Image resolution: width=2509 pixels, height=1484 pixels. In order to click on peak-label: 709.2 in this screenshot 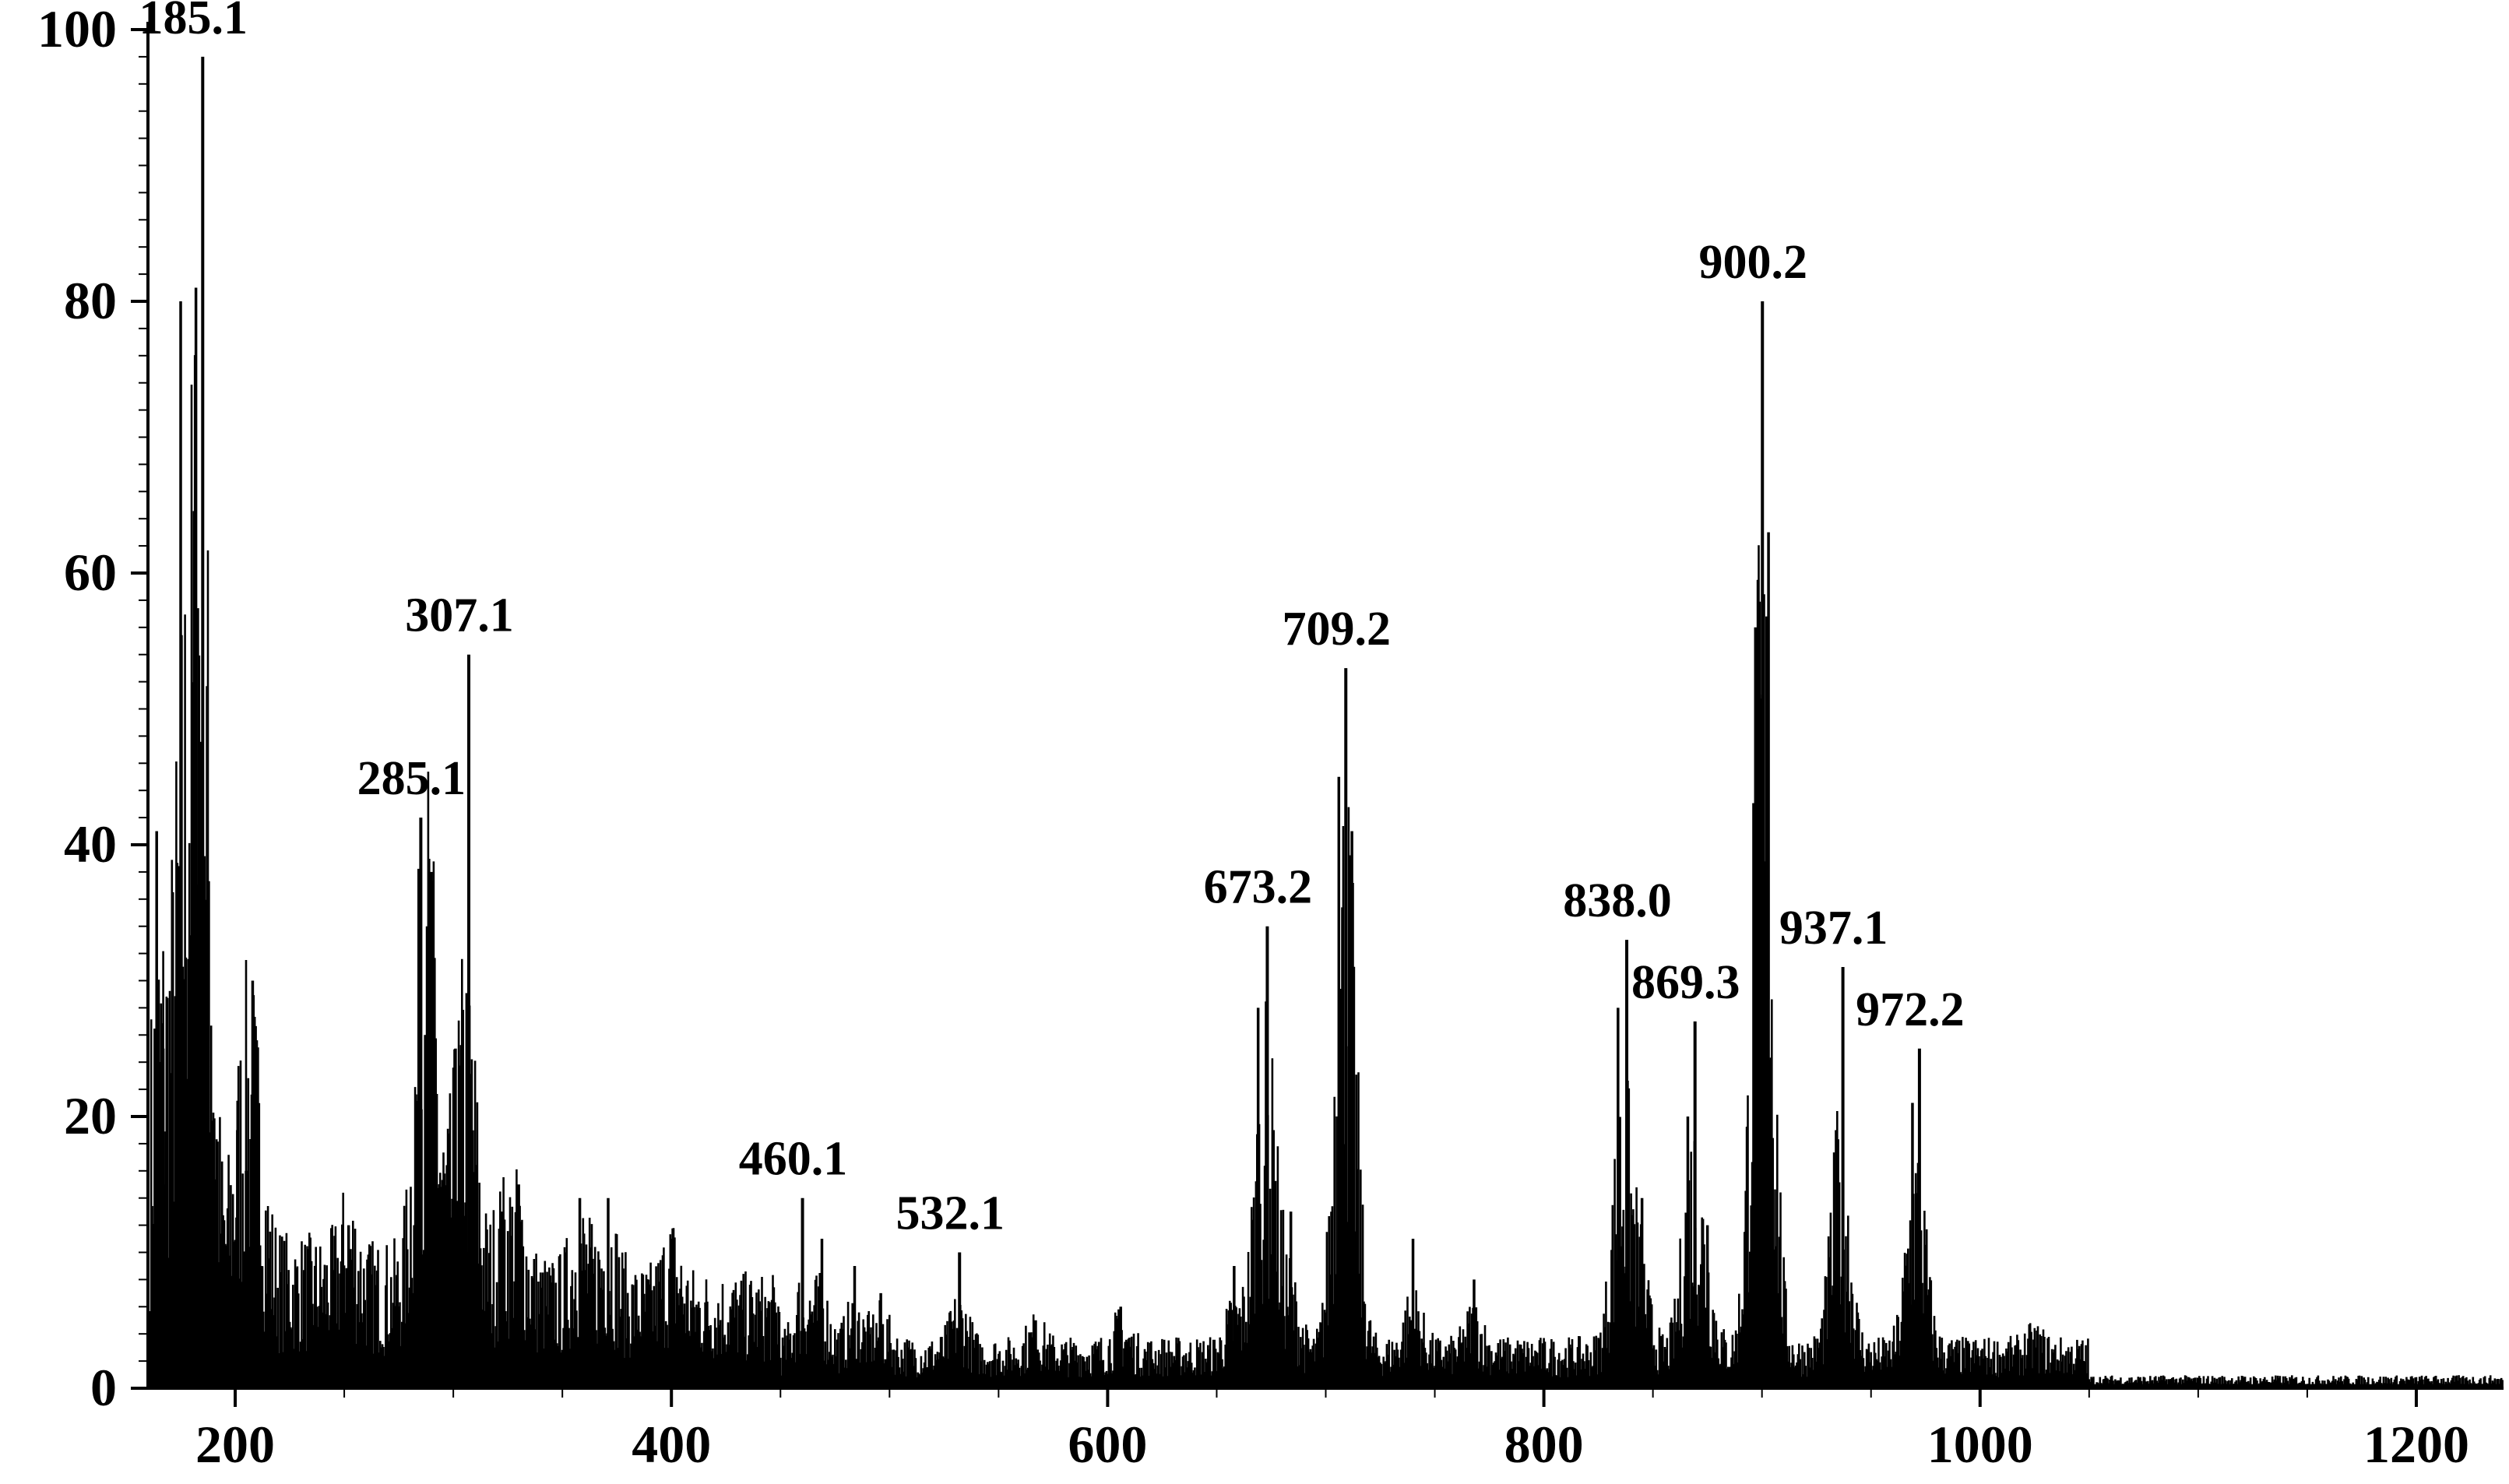, I will do `click(1337, 629)`.